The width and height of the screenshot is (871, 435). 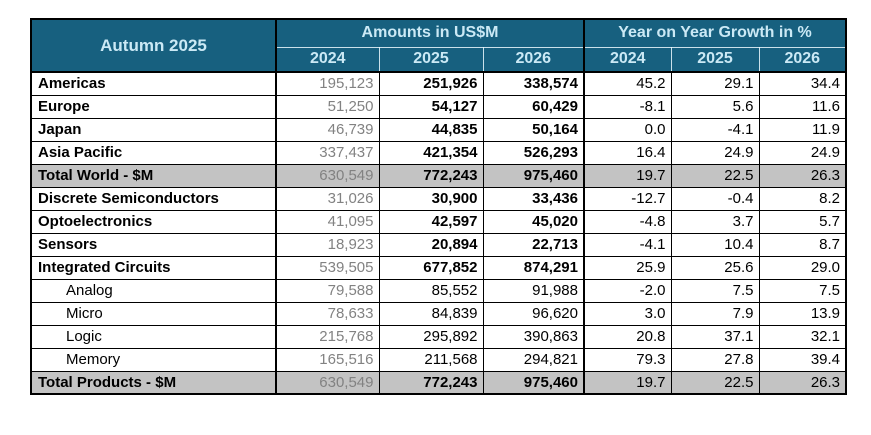 What do you see at coordinates (627, 244) in the screenshot?
I see `growth-2024-cell: -4.1` at bounding box center [627, 244].